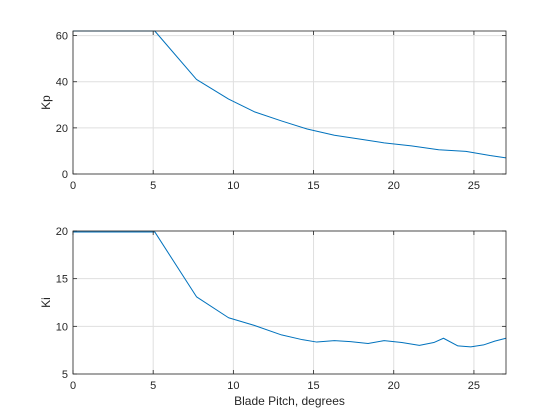 This screenshot has height=420, width=560. What do you see at coordinates (62, 280) in the screenshot?
I see `y-tick-label: 15` at bounding box center [62, 280].